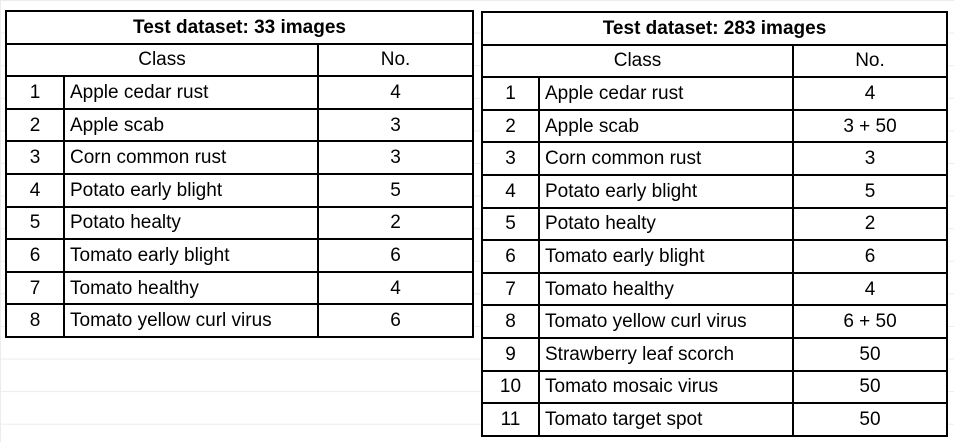 Image resolution: width=954 pixels, height=442 pixels. Describe the element at coordinates (870, 126) in the screenshot. I see `image-count-cell: 3 + 50` at that location.